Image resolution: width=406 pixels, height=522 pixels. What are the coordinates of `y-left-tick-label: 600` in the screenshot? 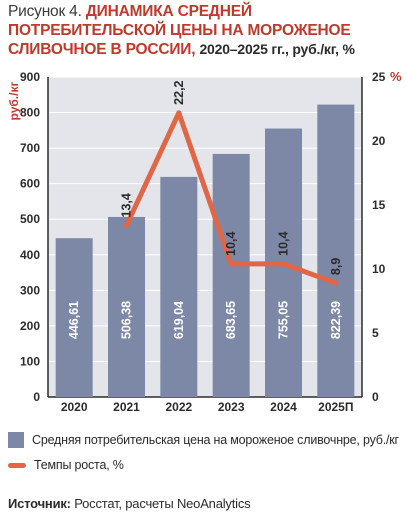 It's located at (30, 184).